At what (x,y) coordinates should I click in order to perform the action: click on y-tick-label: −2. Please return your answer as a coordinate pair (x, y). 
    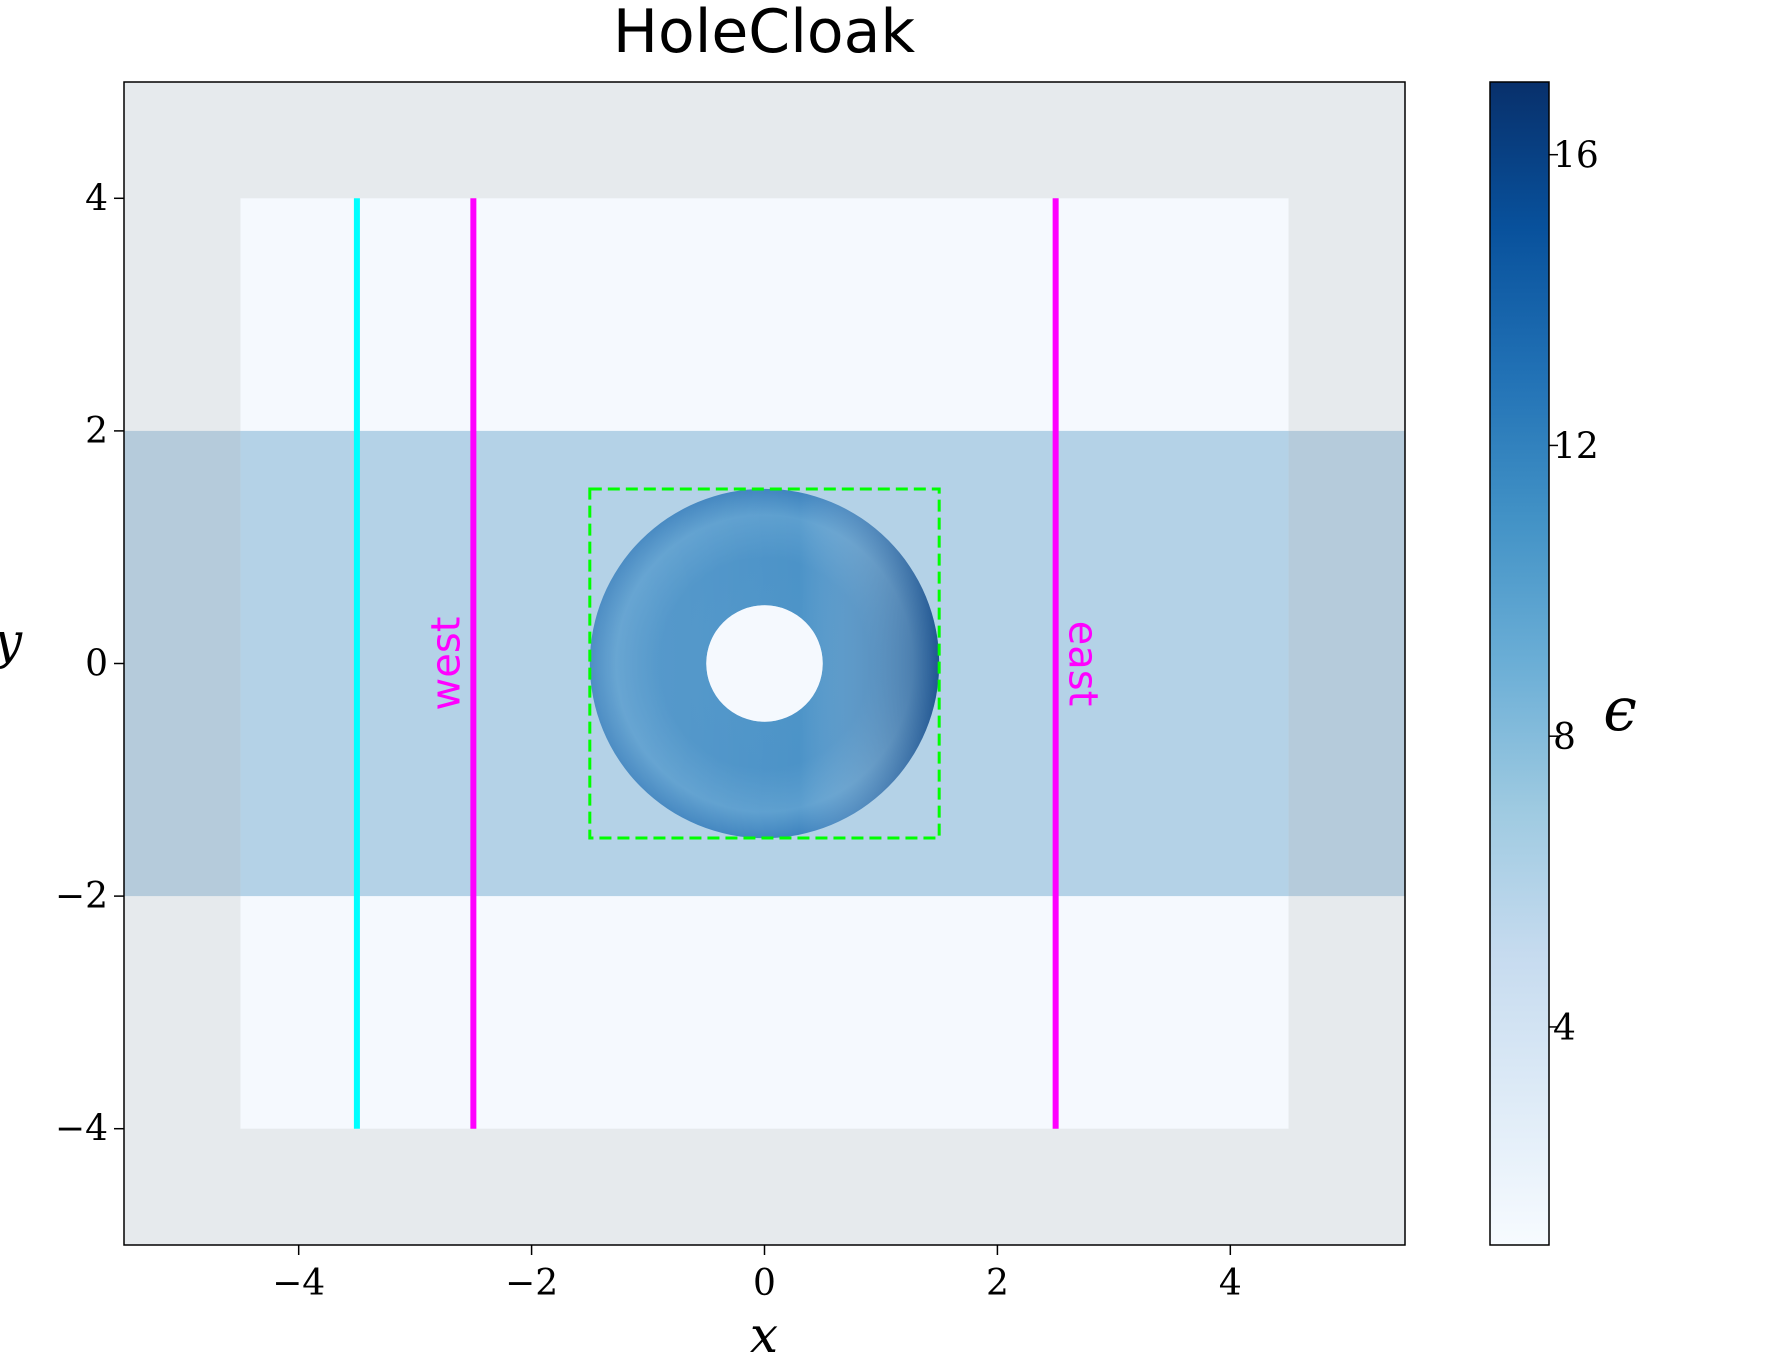
    Looking at the image, I should click on (81, 896).